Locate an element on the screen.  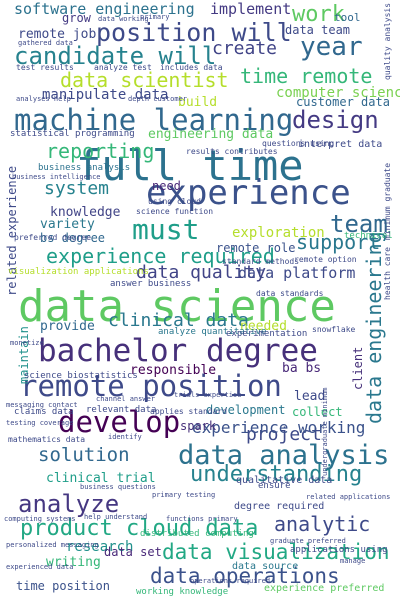
word: data set is located at coordinates (133, 552).